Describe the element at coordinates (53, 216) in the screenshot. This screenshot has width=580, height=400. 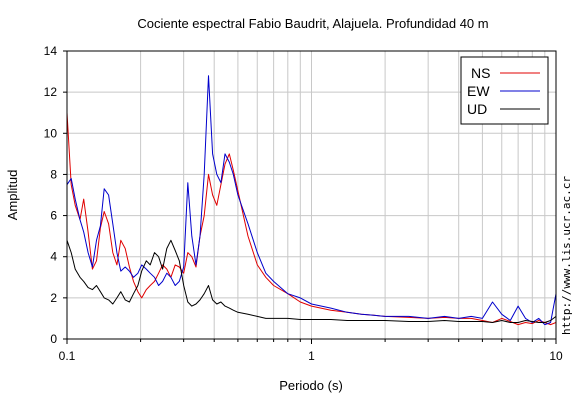
I see `y-tick-label: 6` at that location.